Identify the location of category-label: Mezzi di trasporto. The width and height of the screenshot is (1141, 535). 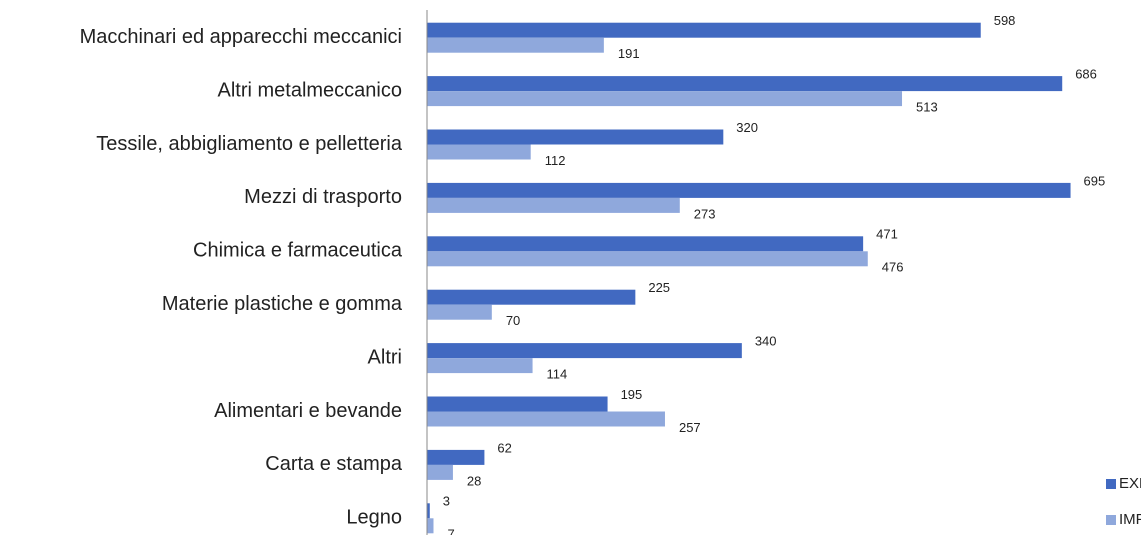
(323, 197).